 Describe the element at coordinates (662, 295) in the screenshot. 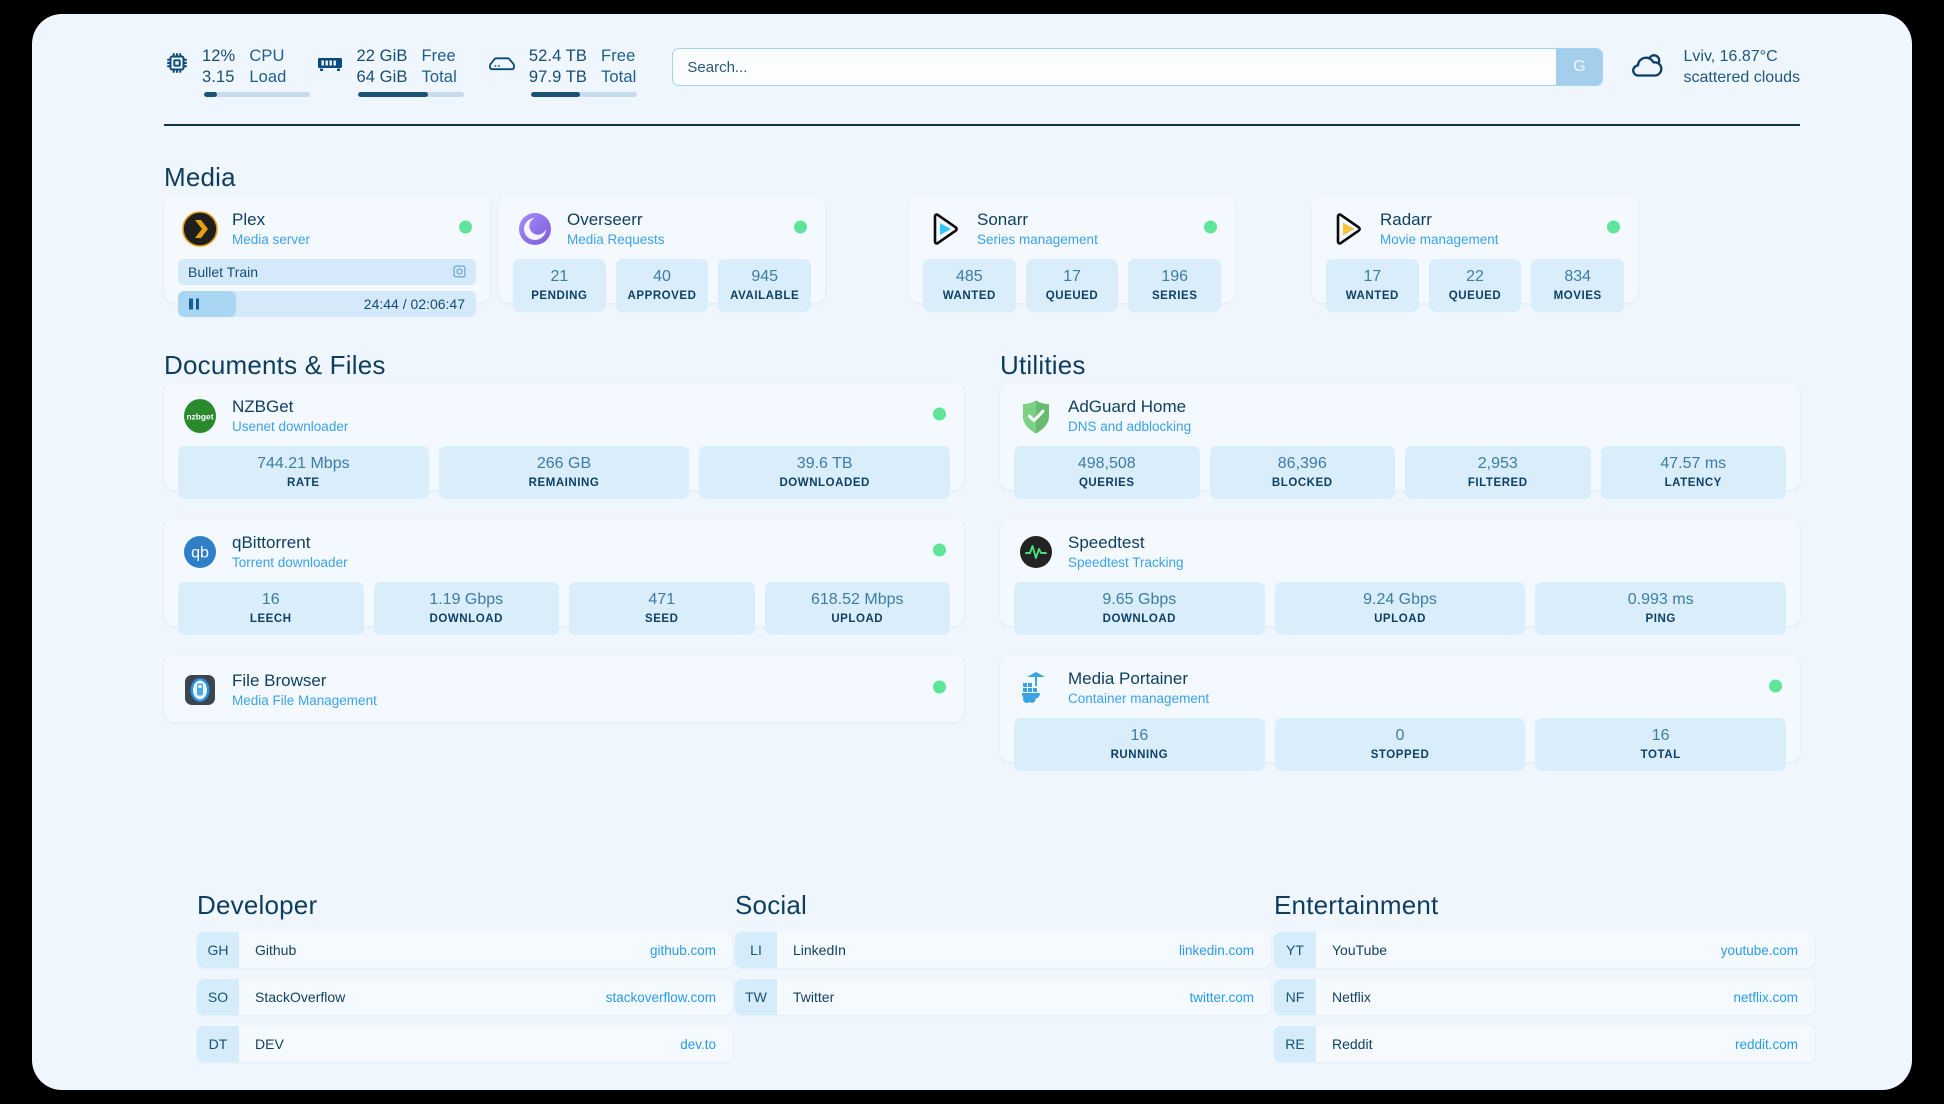

I see `tile-label: APPROVED` at that location.